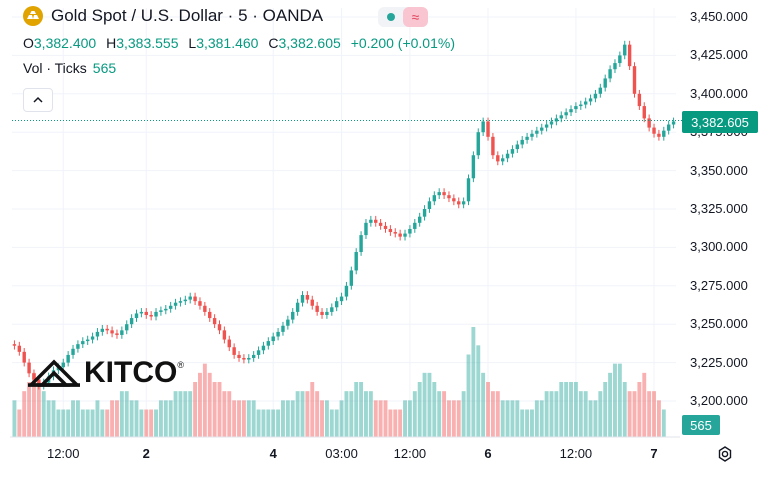 Image resolution: width=773 pixels, height=483 pixels. I want to click on high-value: 3,383.555, so click(147, 43).